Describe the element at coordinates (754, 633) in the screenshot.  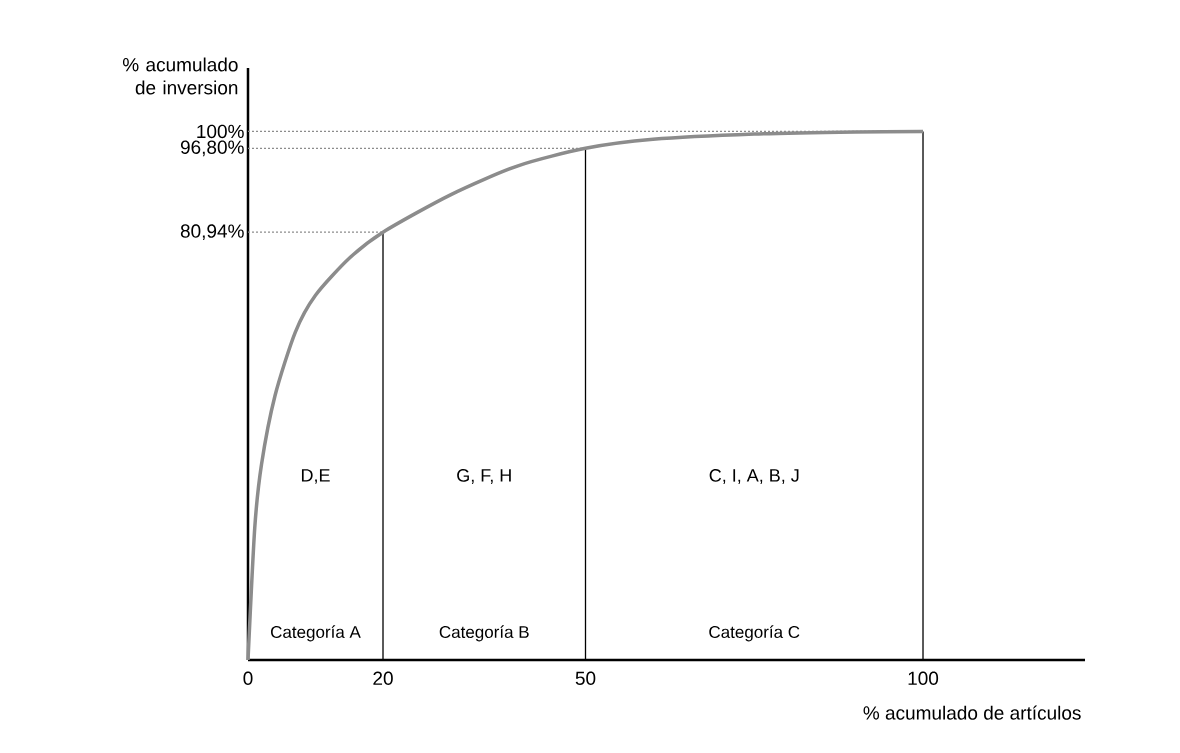
I see `annotation: Categoría C` at that location.